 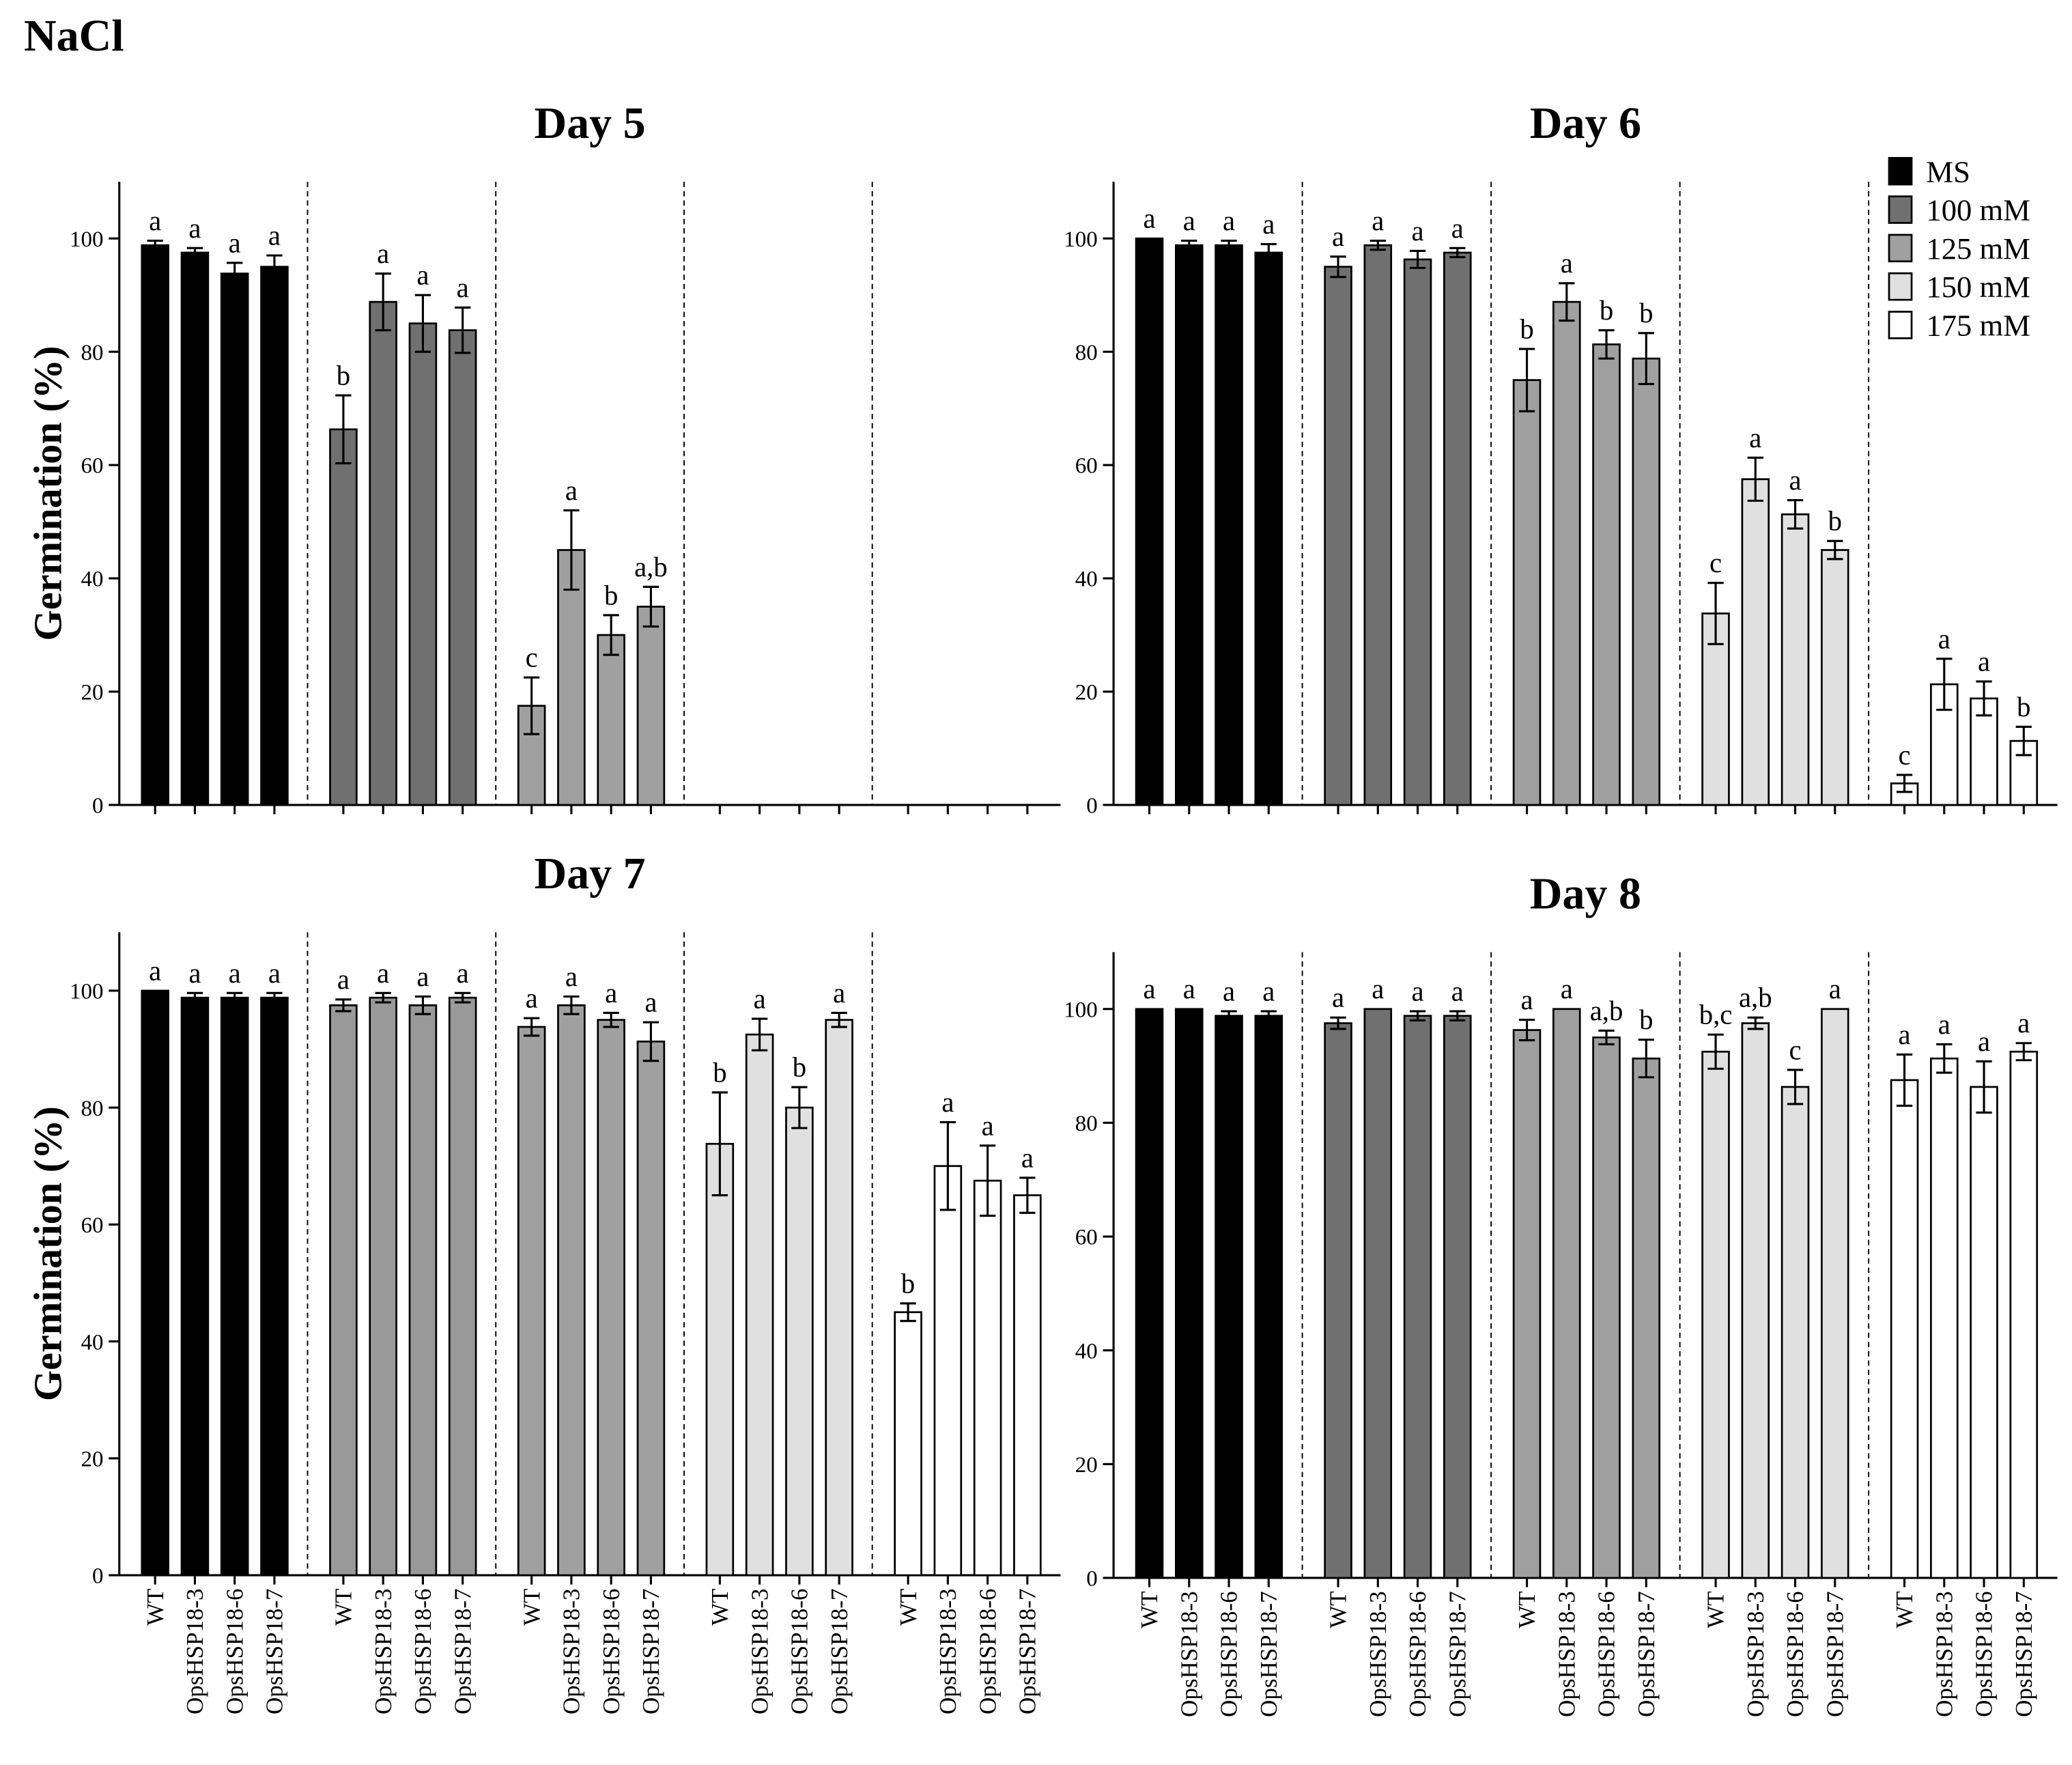 What do you see at coordinates (1978, 326) in the screenshot?
I see `legend-label: 175 mM` at bounding box center [1978, 326].